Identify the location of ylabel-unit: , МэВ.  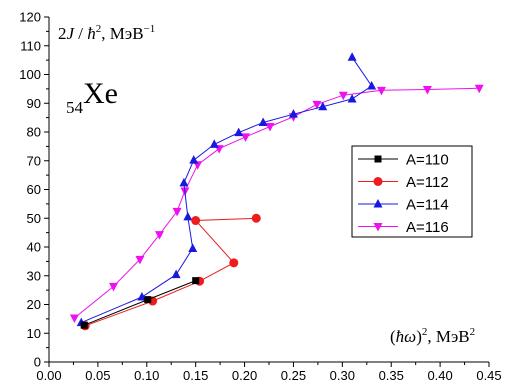
(122, 33).